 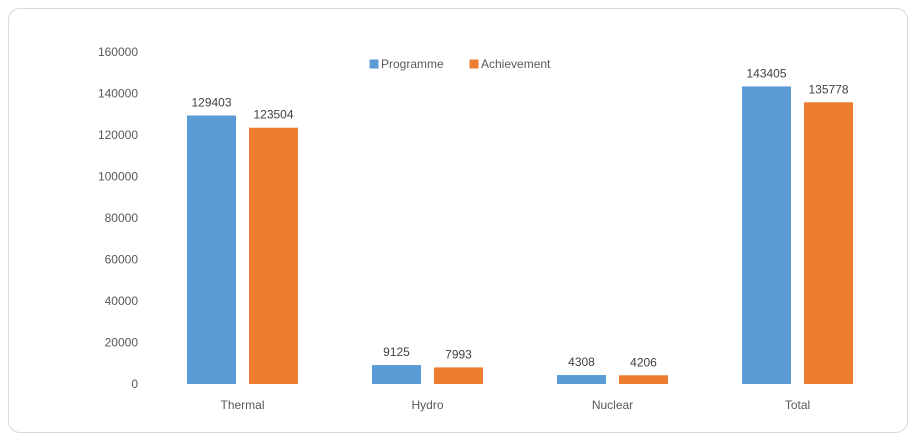 What do you see at coordinates (412, 64) in the screenshot?
I see `legend-label-programme: Programme` at bounding box center [412, 64].